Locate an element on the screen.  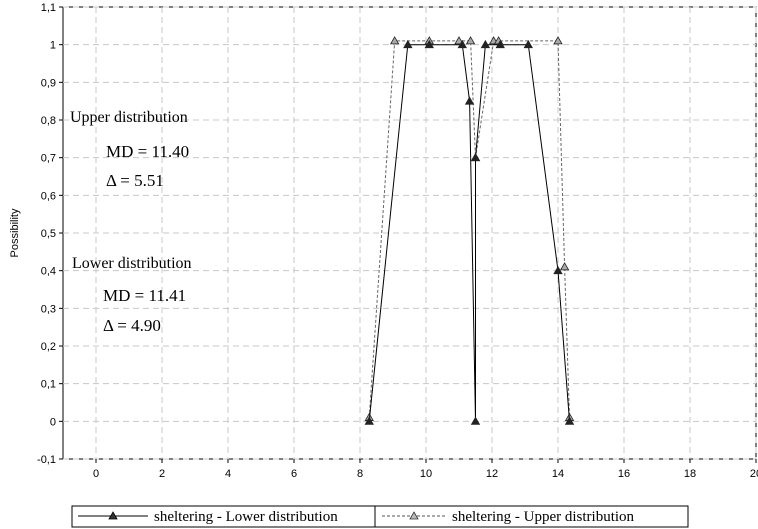
x-tick-label: 2 is located at coordinates (162, 474).